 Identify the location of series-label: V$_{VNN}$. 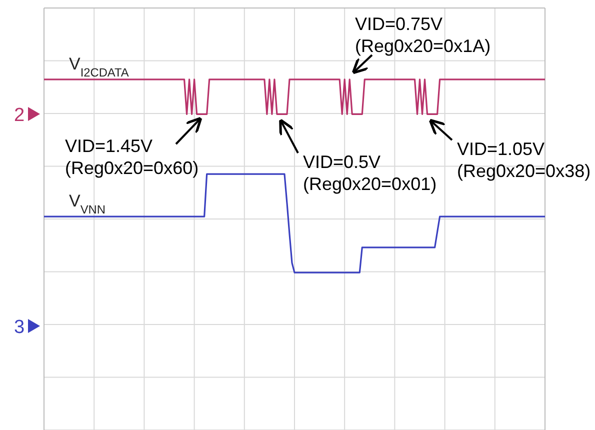
(87, 204).